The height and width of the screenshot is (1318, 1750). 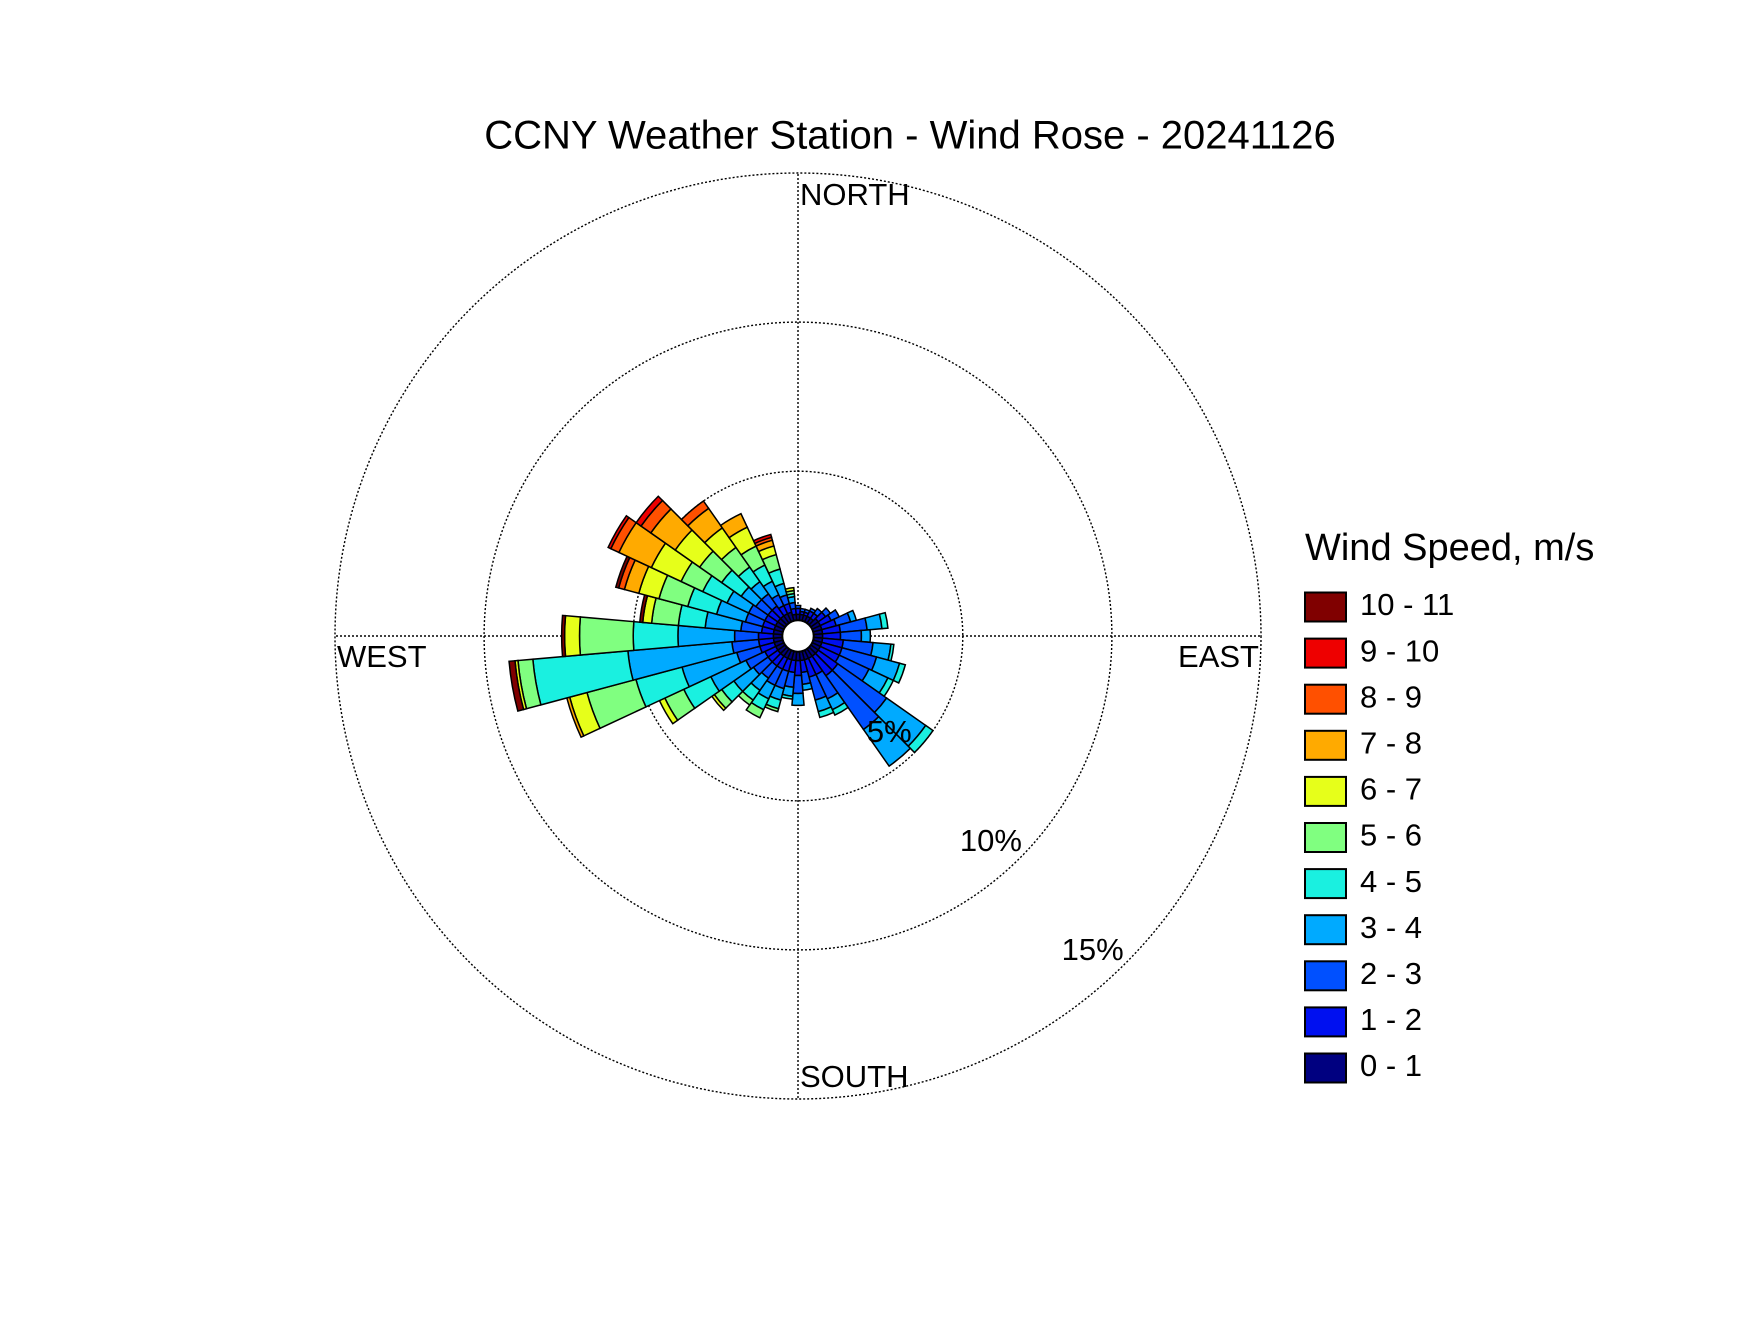 What do you see at coordinates (1391, 835) in the screenshot?
I see `legend-label: 5 - 6` at bounding box center [1391, 835].